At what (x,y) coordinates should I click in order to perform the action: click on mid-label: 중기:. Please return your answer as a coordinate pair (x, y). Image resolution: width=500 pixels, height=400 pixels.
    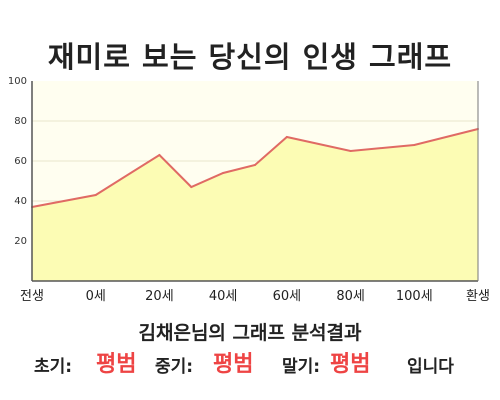
    Looking at the image, I should click on (174, 367).